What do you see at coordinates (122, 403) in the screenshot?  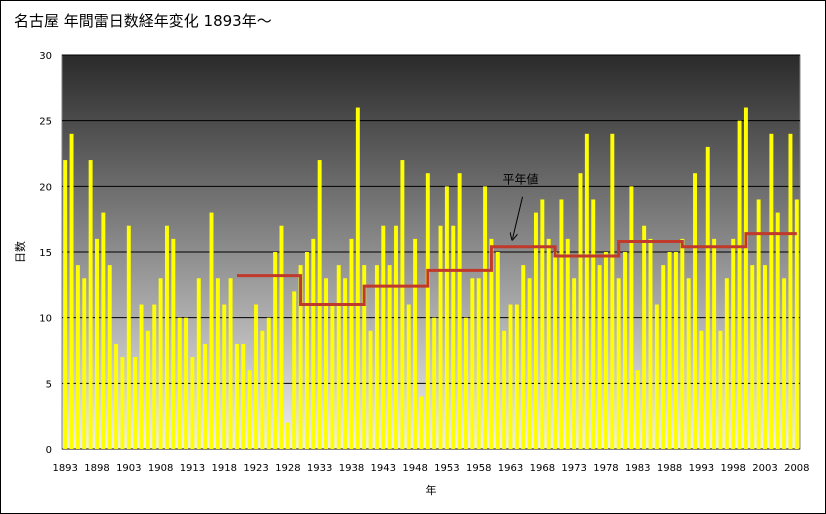 I see `bar-1902` at bounding box center [122, 403].